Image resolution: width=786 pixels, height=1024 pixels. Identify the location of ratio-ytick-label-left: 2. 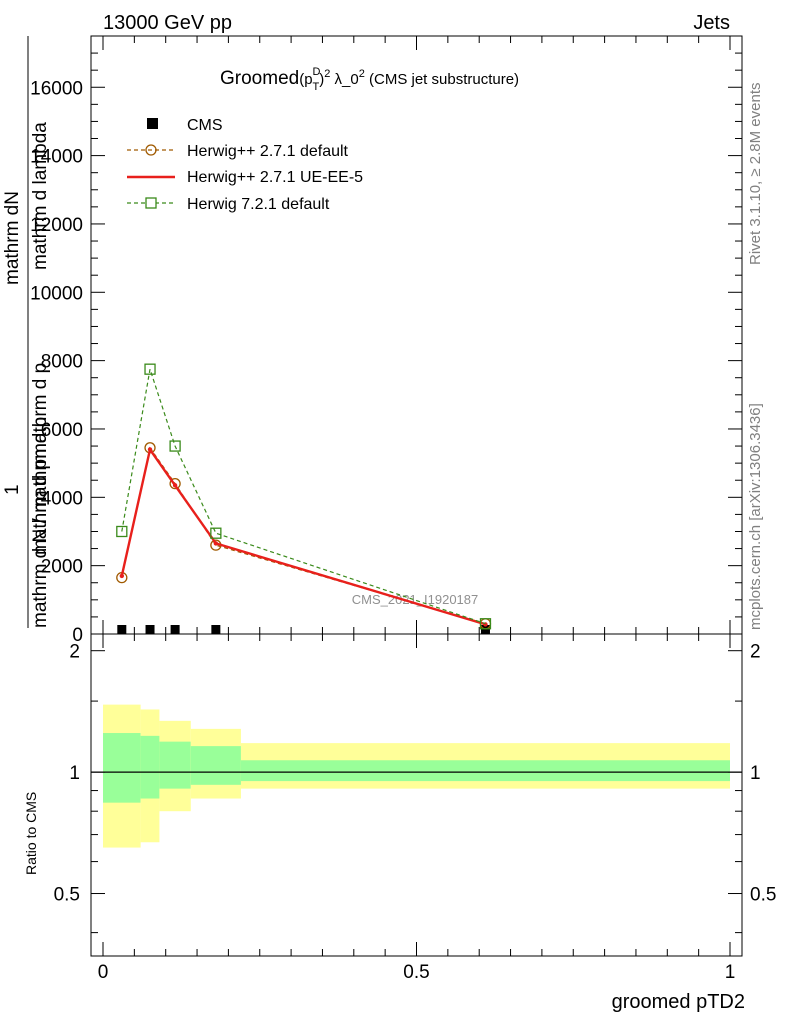
(74, 652).